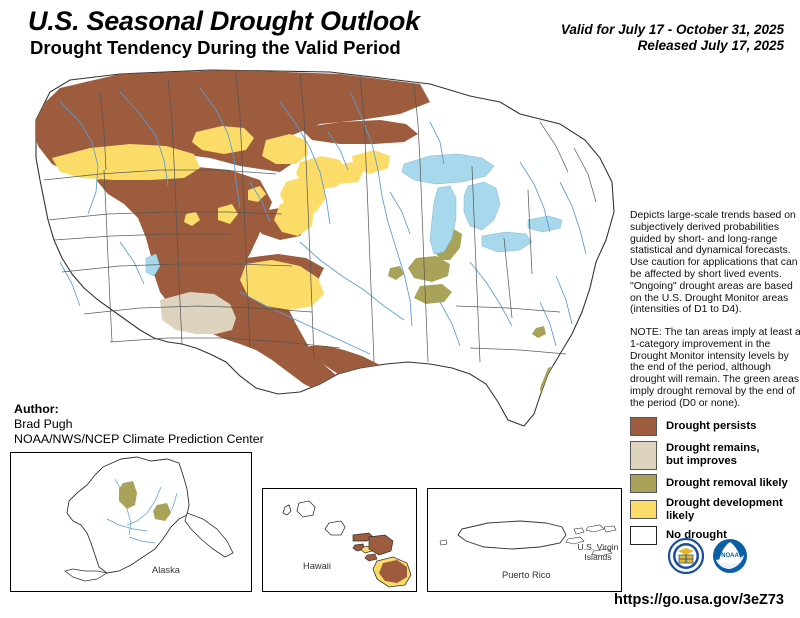 The height and width of the screenshot is (618, 800). I want to click on legend-item-none: No drought, so click(715, 536).